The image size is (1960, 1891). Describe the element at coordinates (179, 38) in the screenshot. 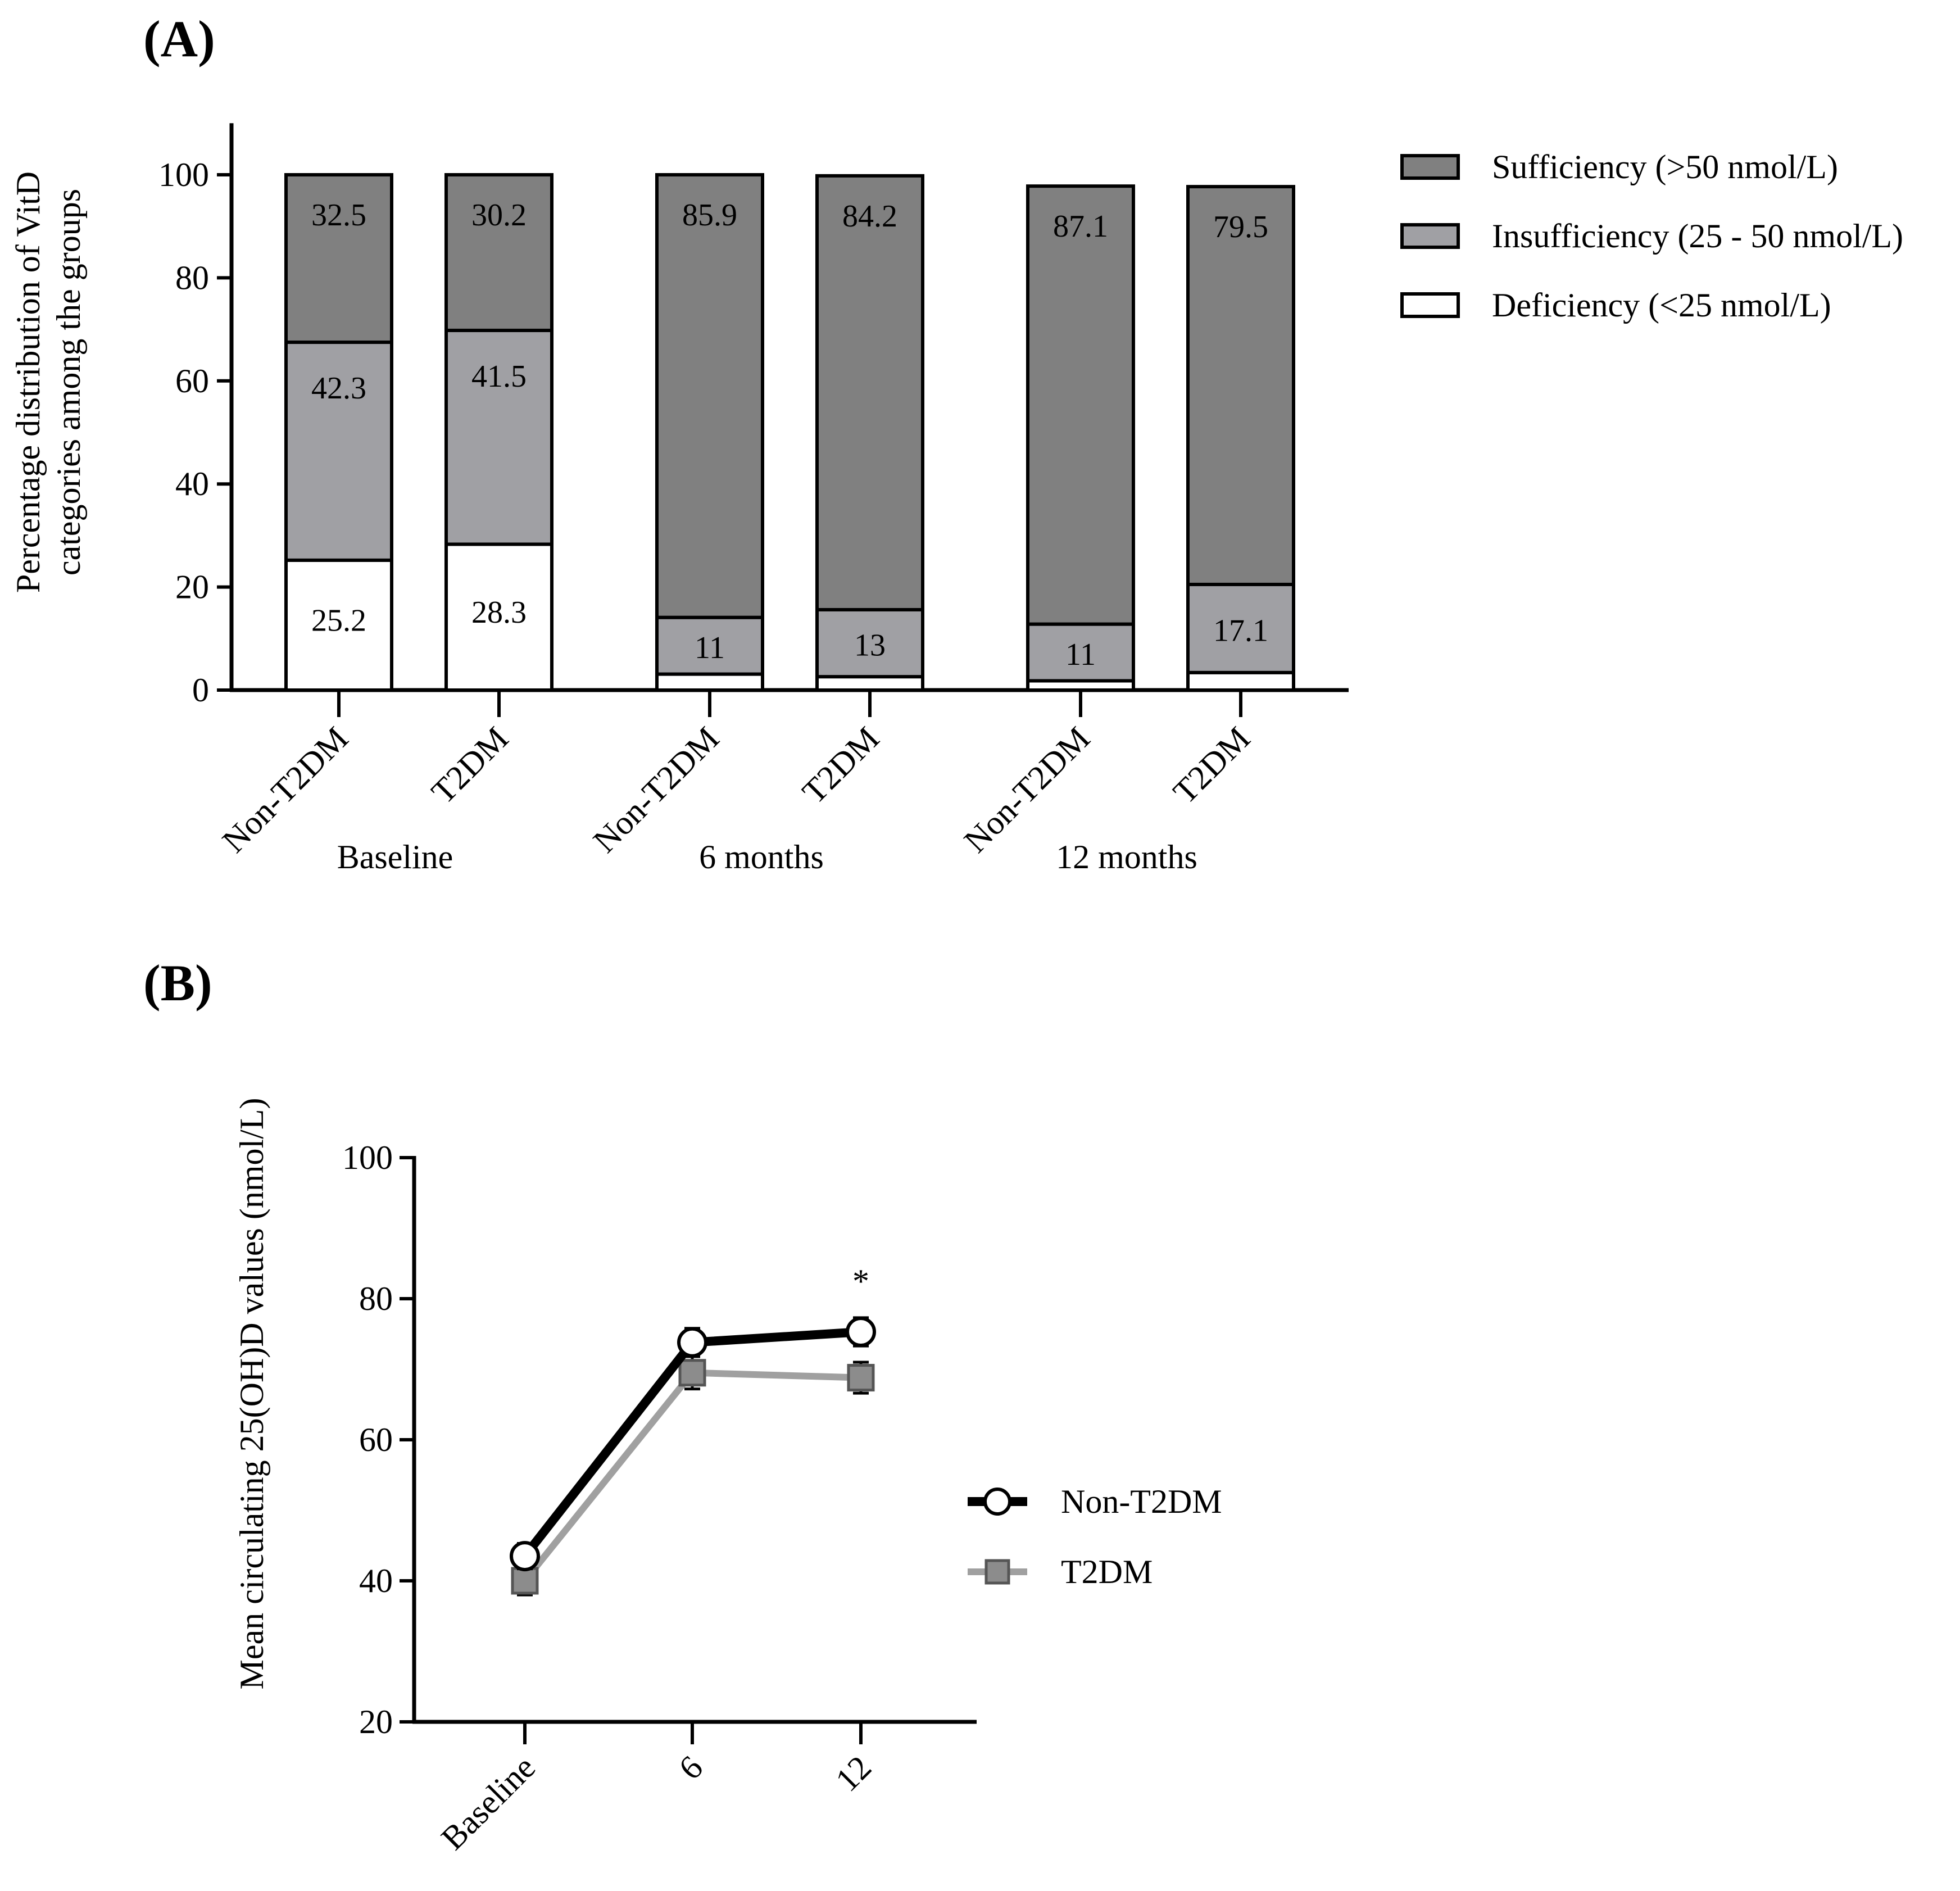

I see `panel-a-label: (A)` at that location.